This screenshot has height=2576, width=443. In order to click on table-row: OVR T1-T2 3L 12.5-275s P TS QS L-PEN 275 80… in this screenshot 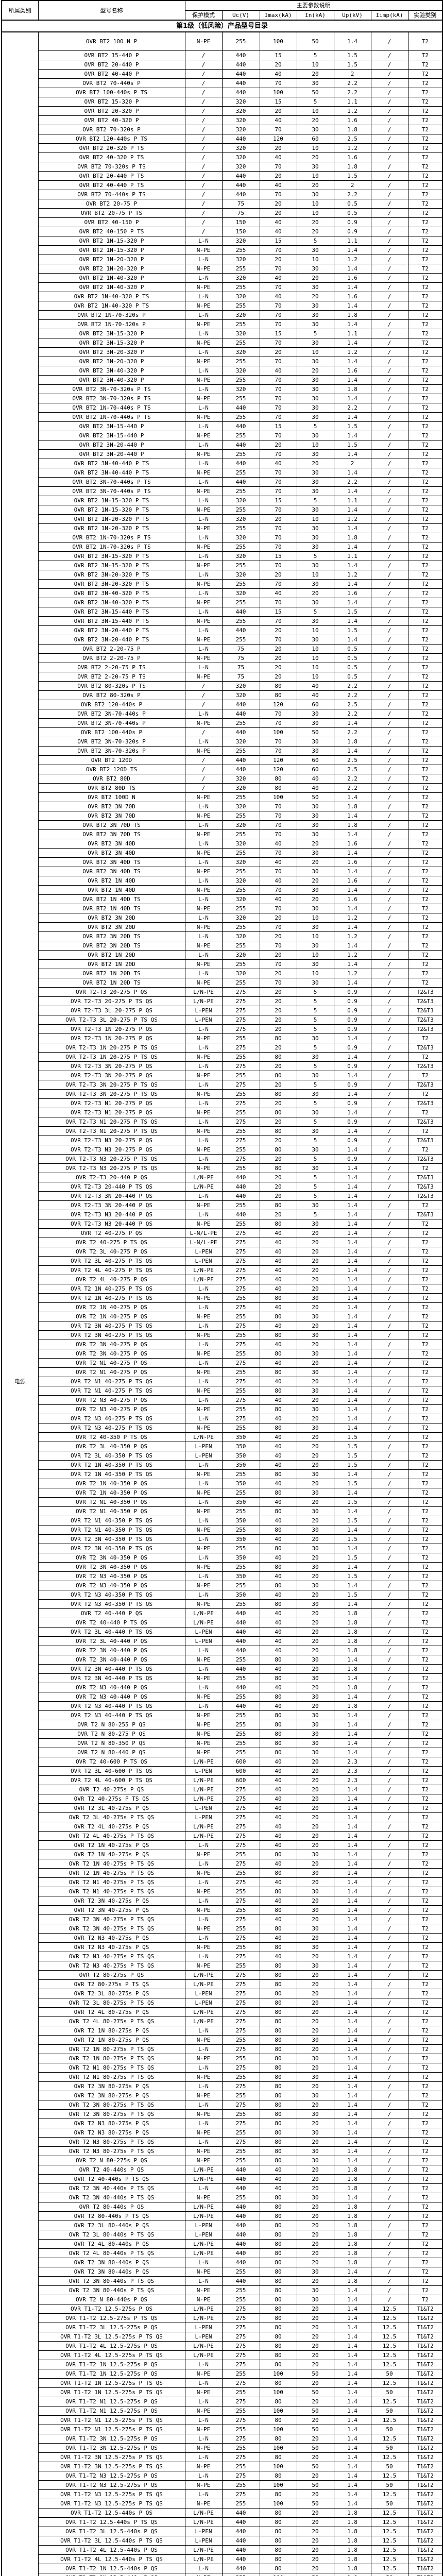, I will do `click(222, 2336)`.